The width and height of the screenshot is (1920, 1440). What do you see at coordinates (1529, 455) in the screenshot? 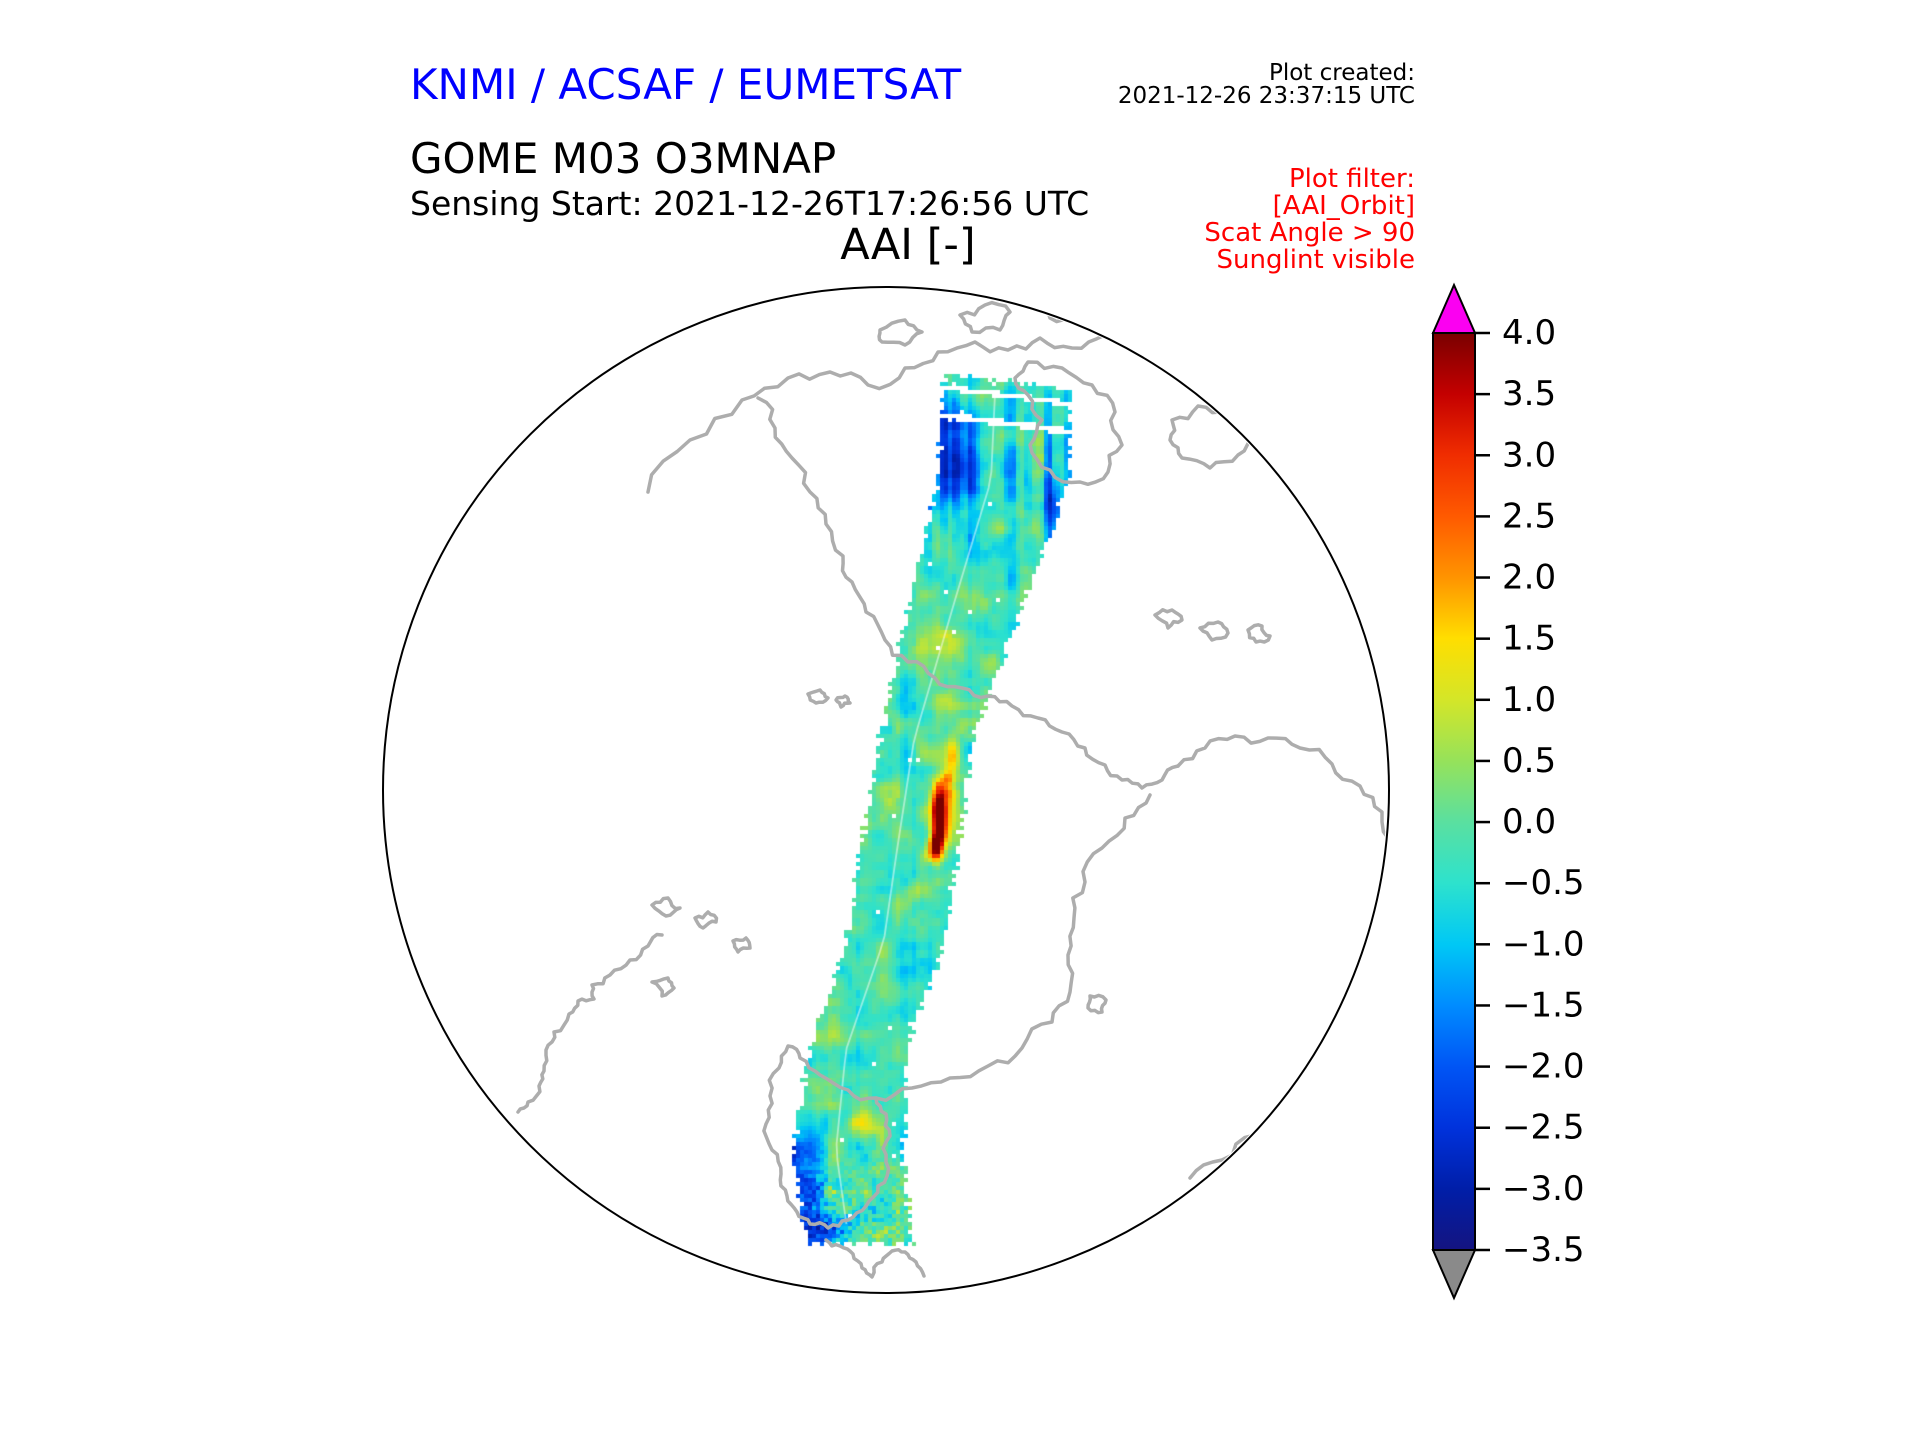
I see `colorbar-tick-label: 3.0` at bounding box center [1529, 455].